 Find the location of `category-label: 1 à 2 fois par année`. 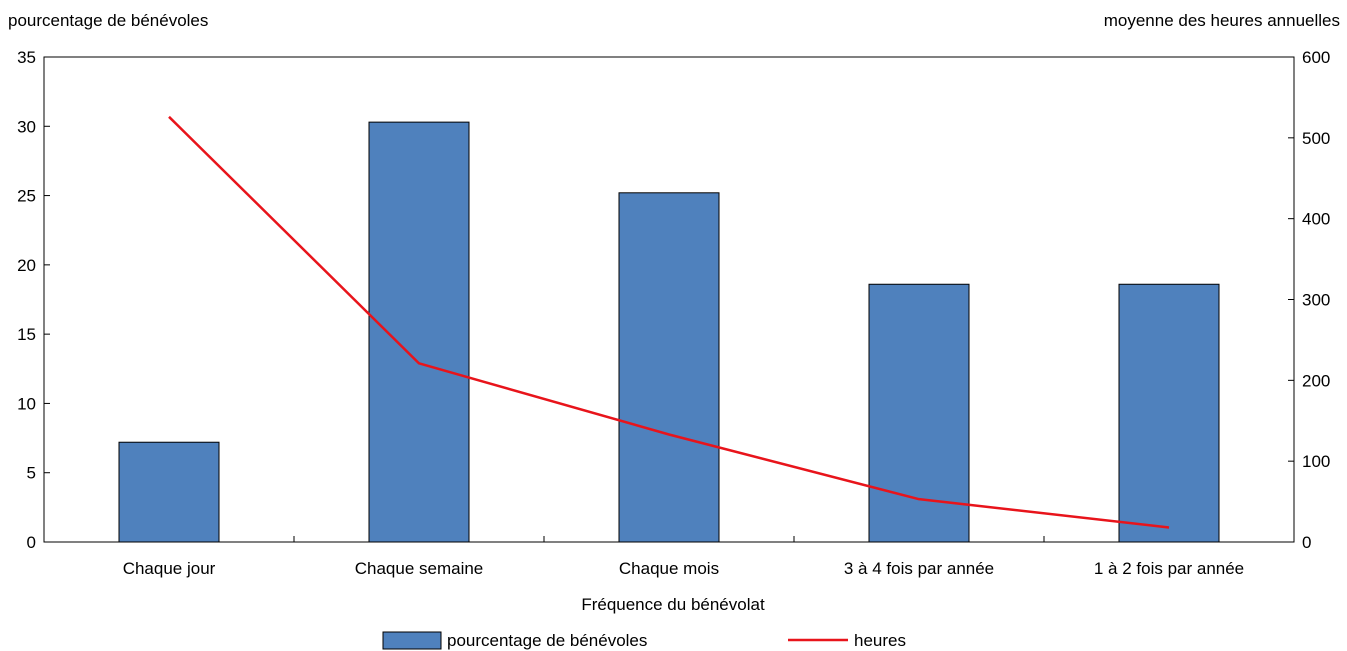

category-label: 1 à 2 fois par année is located at coordinates (1169, 568).